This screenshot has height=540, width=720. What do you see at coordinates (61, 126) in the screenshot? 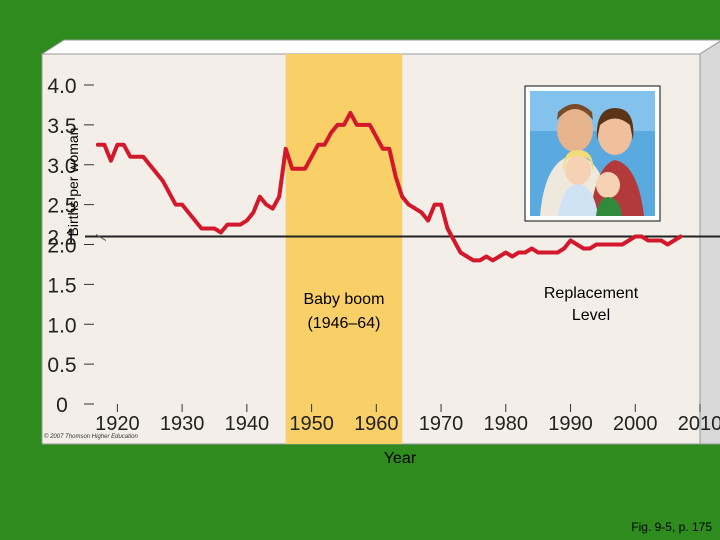
I see `y-tick-label: 3.5` at bounding box center [61, 126].